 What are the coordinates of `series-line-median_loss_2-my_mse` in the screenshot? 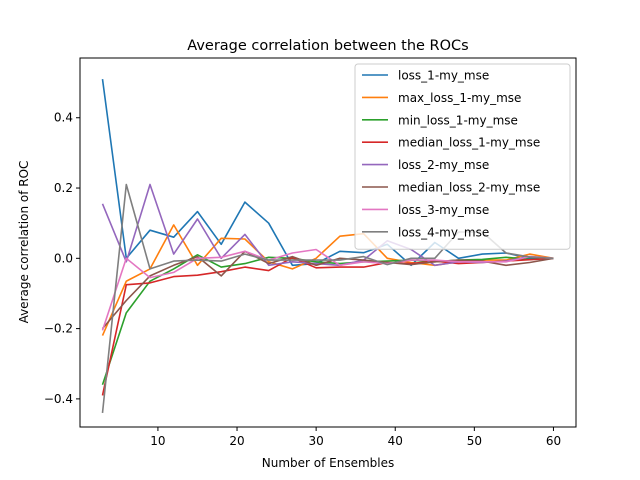 It's located at (327, 290).